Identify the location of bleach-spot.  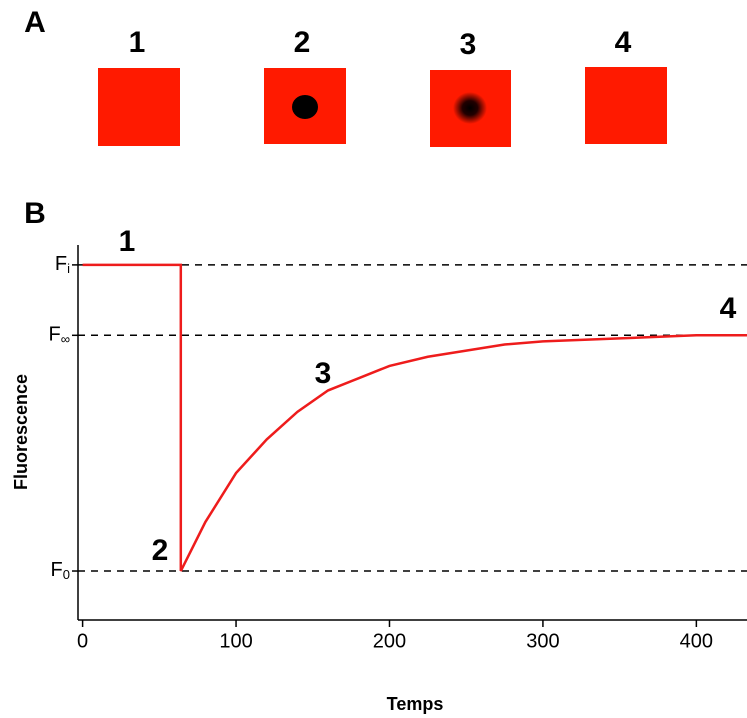
(305, 107).